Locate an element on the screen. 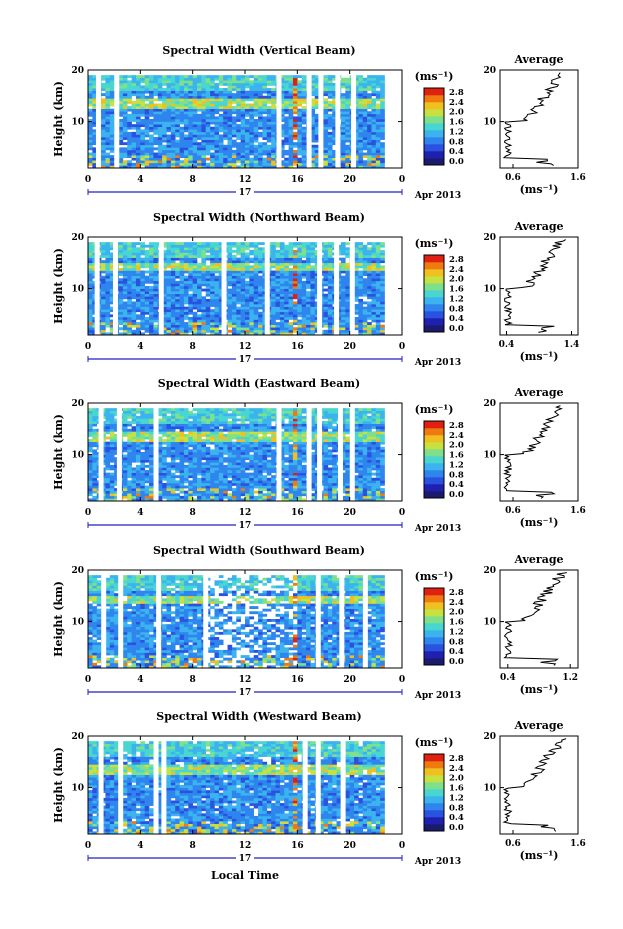 Image resolution: width=623 pixels, height=929 pixels. colorbar-tick-label: 0.8 is located at coordinates (456, 142).